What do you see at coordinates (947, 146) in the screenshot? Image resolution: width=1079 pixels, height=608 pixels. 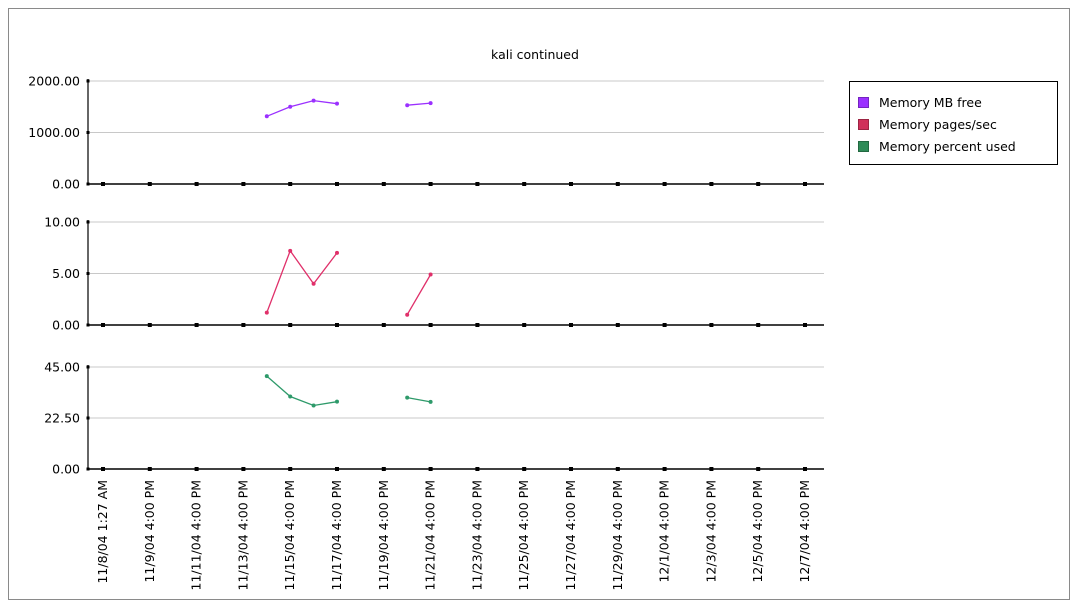 I see `legend-label: Memory percent used` at bounding box center [947, 146].